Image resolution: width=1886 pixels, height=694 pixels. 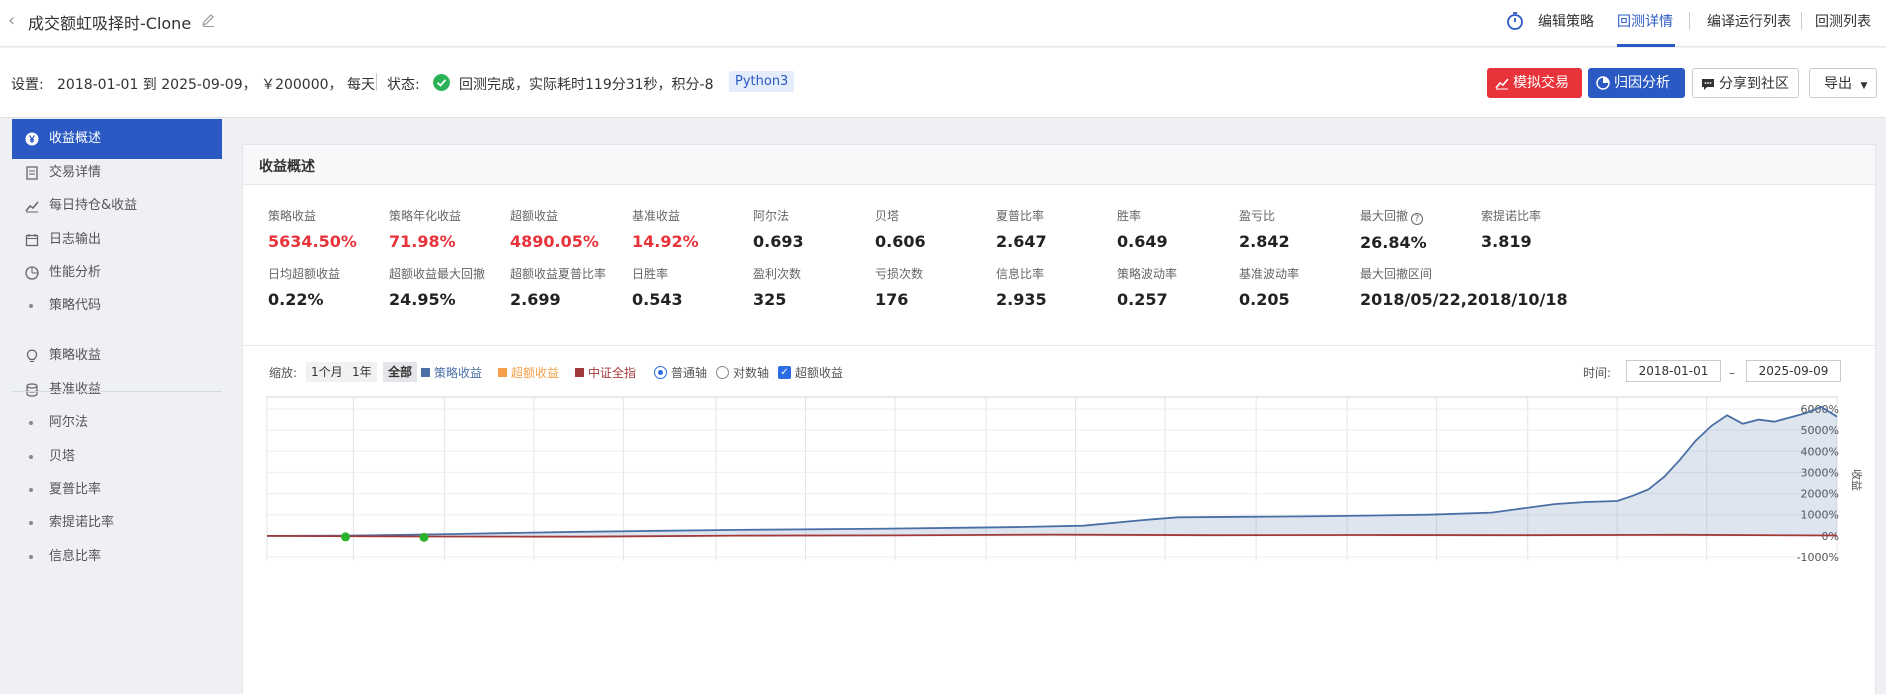 I want to click on normal-axis-label: 普通轴, so click(x=689, y=373).